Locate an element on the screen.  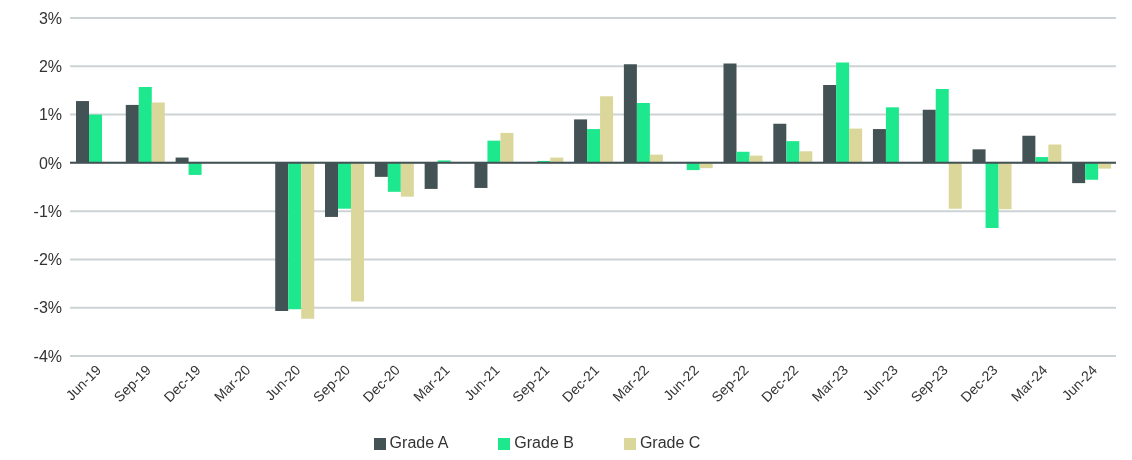
legend-label: Grade C is located at coordinates (670, 442).